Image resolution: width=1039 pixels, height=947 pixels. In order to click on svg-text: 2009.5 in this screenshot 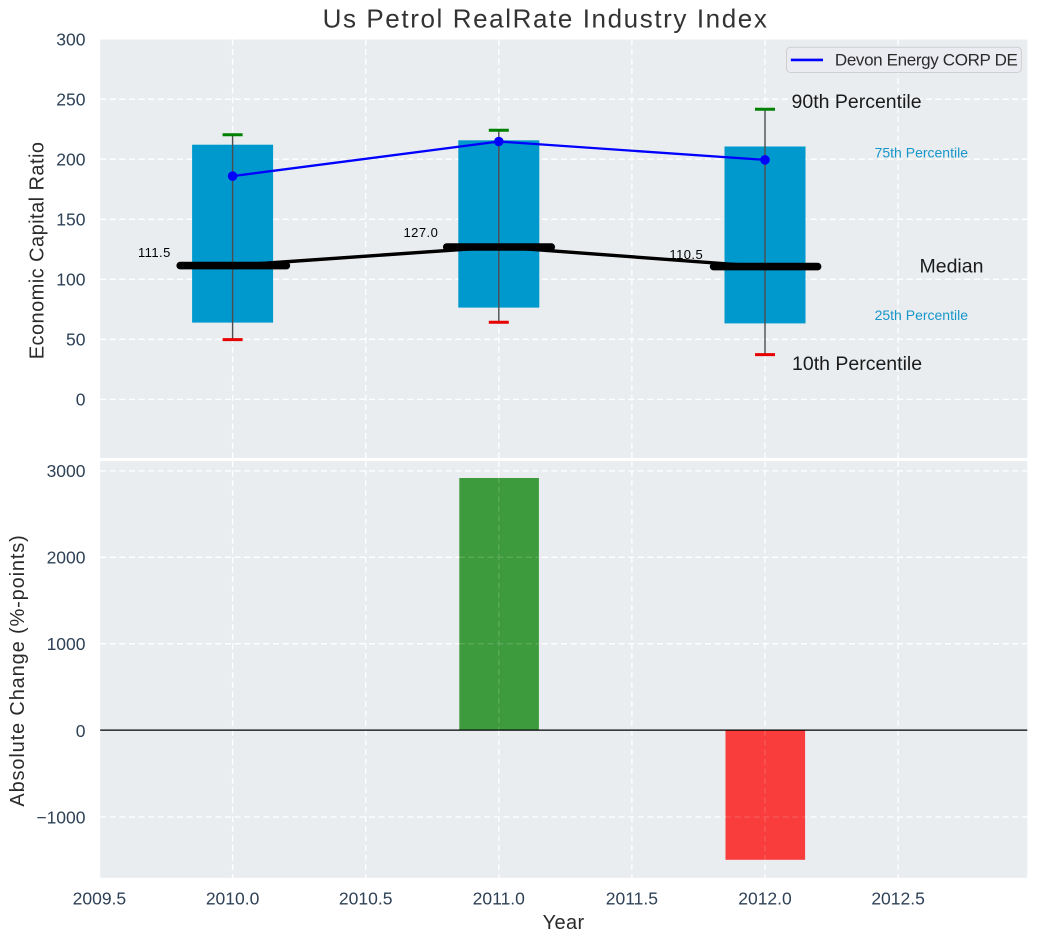, I will do `click(100, 899)`.